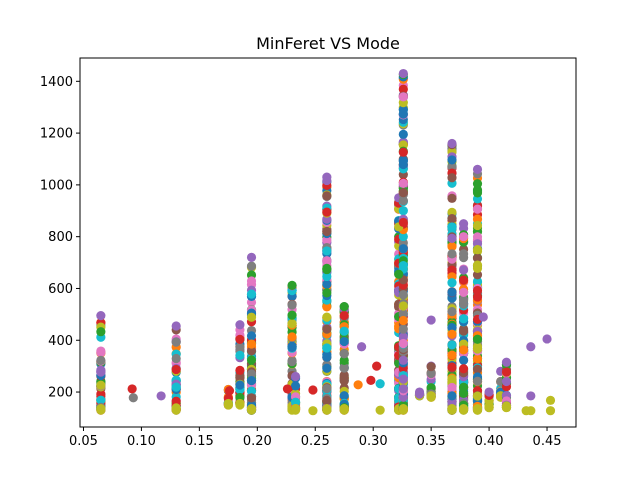  Describe the element at coordinates (489, 441) in the screenshot. I see `x-tick-label: 0.40` at that location.